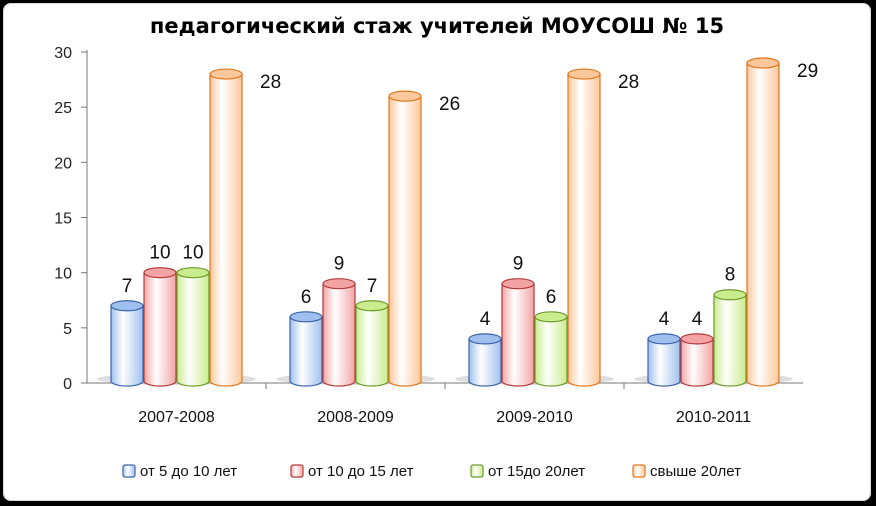  I want to click on data-label: 29, so click(807, 71).